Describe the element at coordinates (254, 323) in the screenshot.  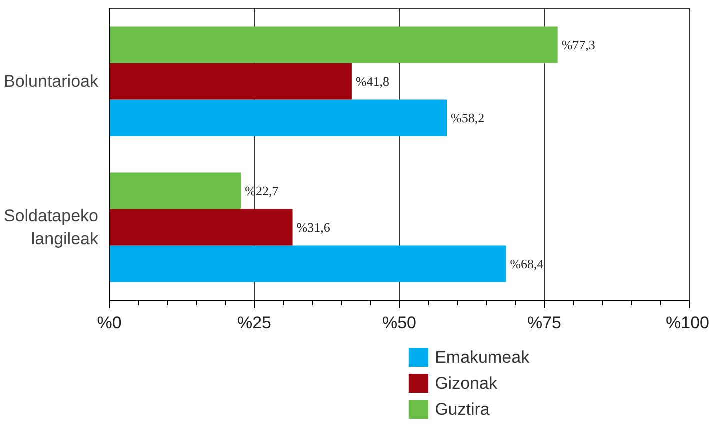
I see `x-tick-label: %25` at that location.